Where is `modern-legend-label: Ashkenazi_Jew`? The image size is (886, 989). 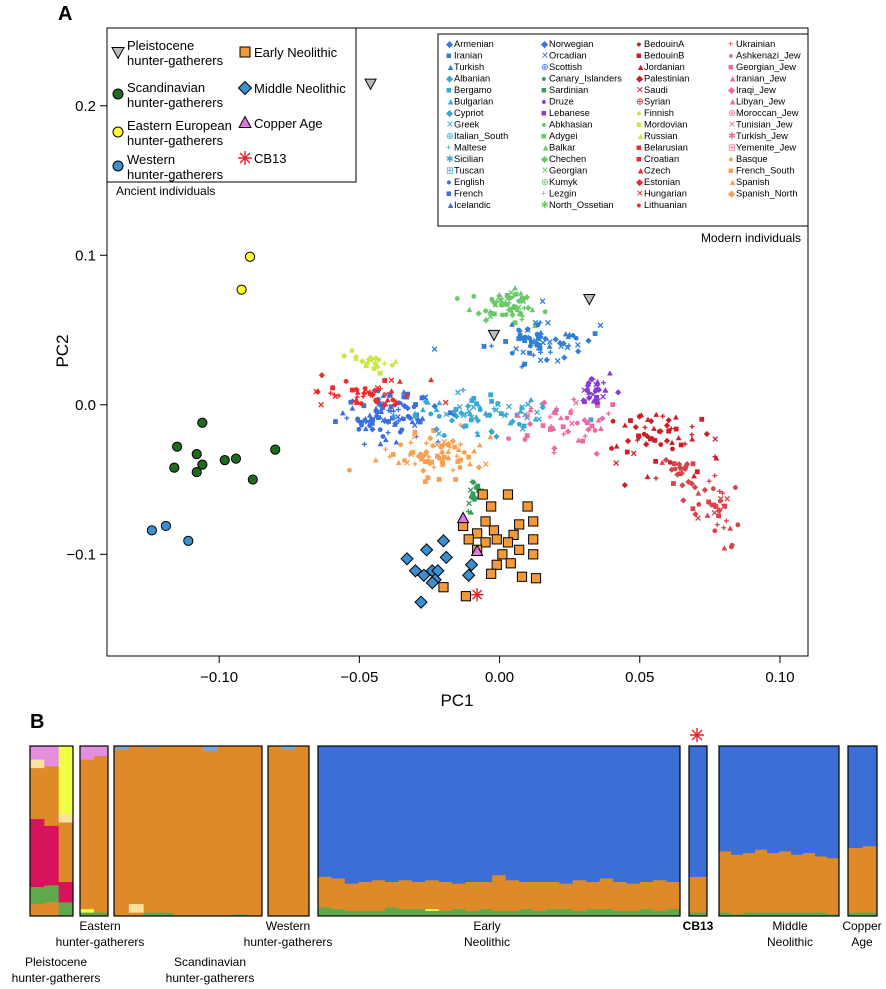
modern-legend-label: Ashkenazi_Jew is located at coordinates (768, 56).